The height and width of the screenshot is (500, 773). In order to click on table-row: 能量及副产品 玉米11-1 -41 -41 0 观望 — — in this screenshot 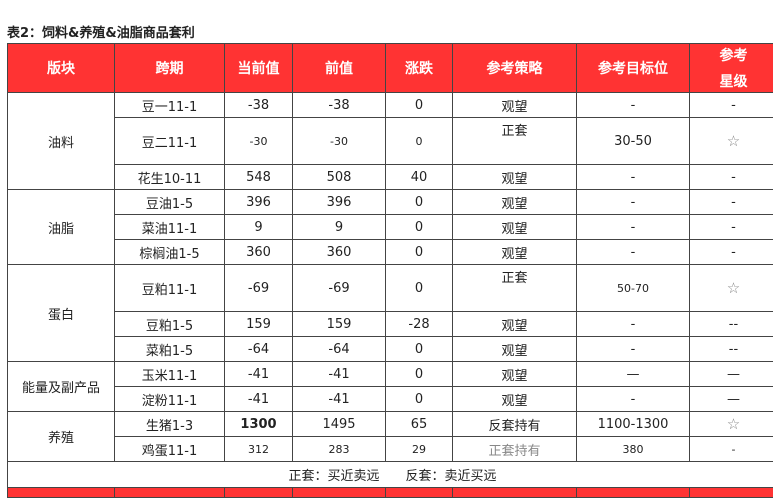, I will do `click(390, 386)`.